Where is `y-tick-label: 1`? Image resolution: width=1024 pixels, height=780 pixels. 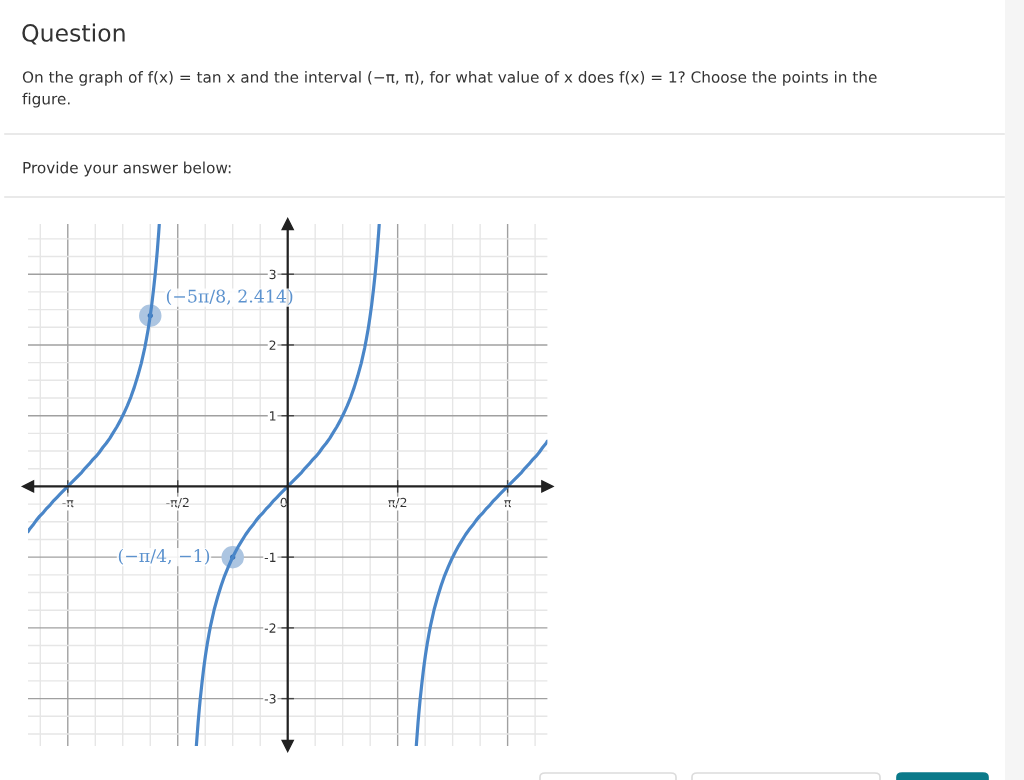 y-tick-label: 1 is located at coordinates (273, 416).